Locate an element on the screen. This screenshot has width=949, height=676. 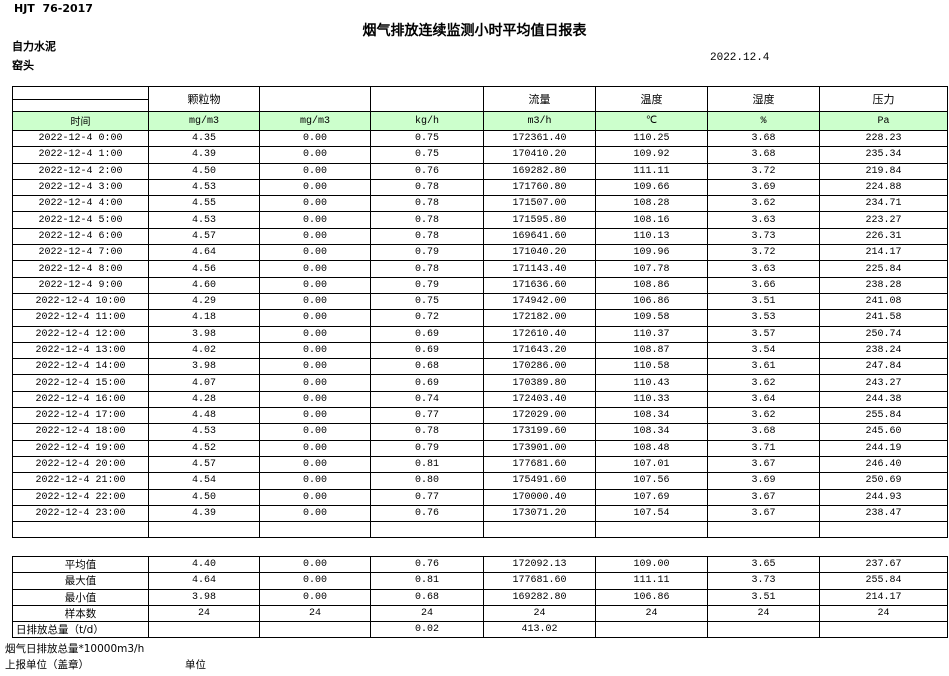
table-cell: 2022-12-4 18:00 is located at coordinates (80, 432).